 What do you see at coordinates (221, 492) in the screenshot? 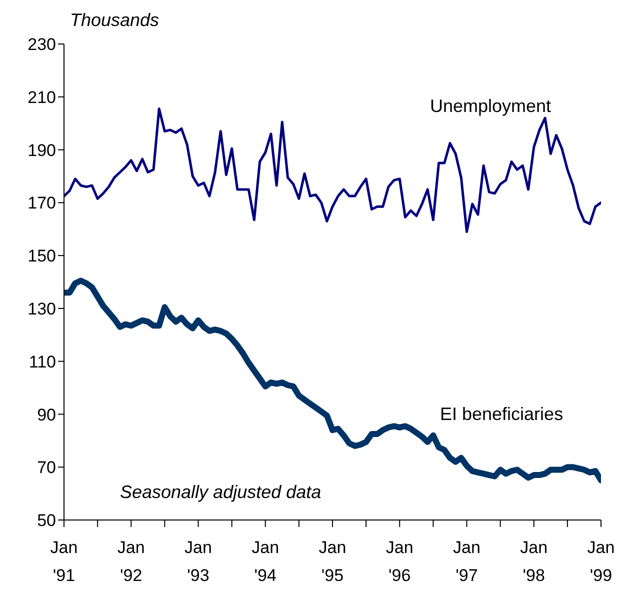
I see `annotation: Seasonally adjusted data` at bounding box center [221, 492].